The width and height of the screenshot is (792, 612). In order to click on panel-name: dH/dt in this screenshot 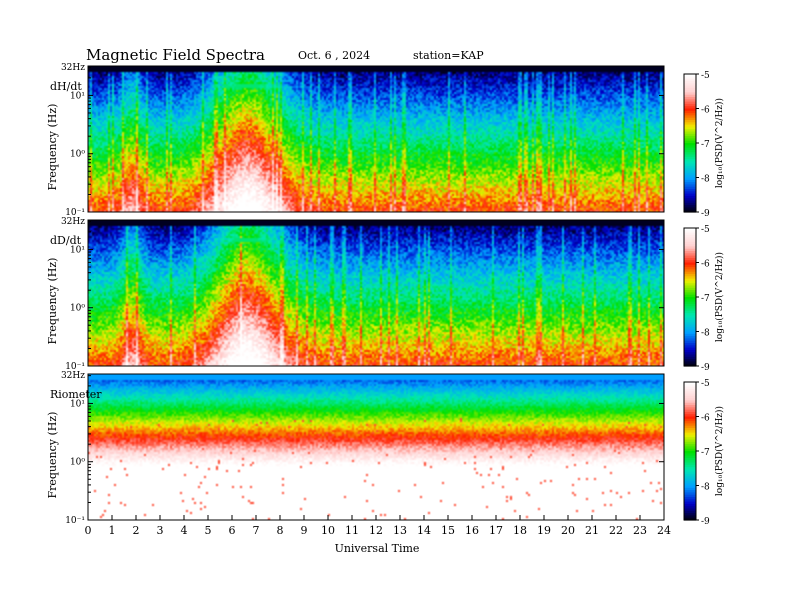, I will do `click(66, 86)`.